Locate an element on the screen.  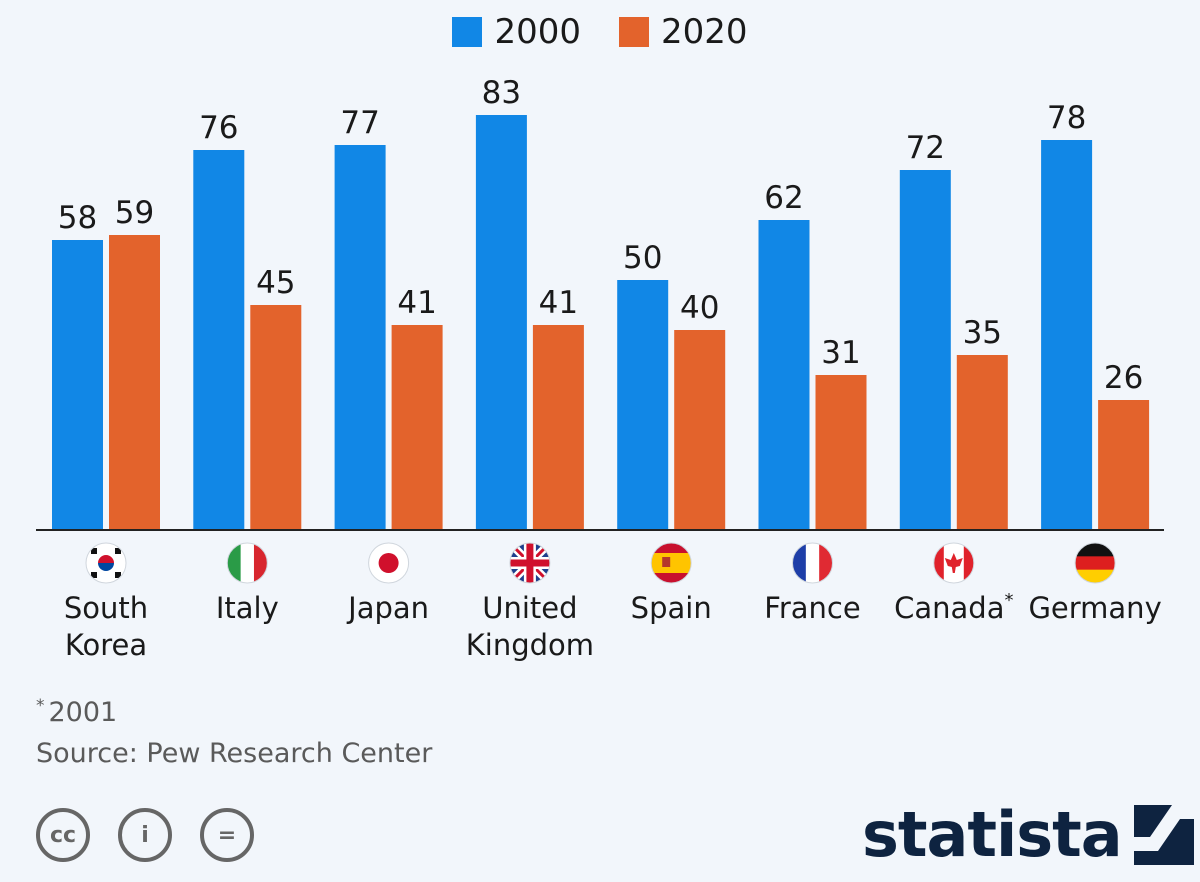
statista-logo-icon is located at coordinates (1163, 835).